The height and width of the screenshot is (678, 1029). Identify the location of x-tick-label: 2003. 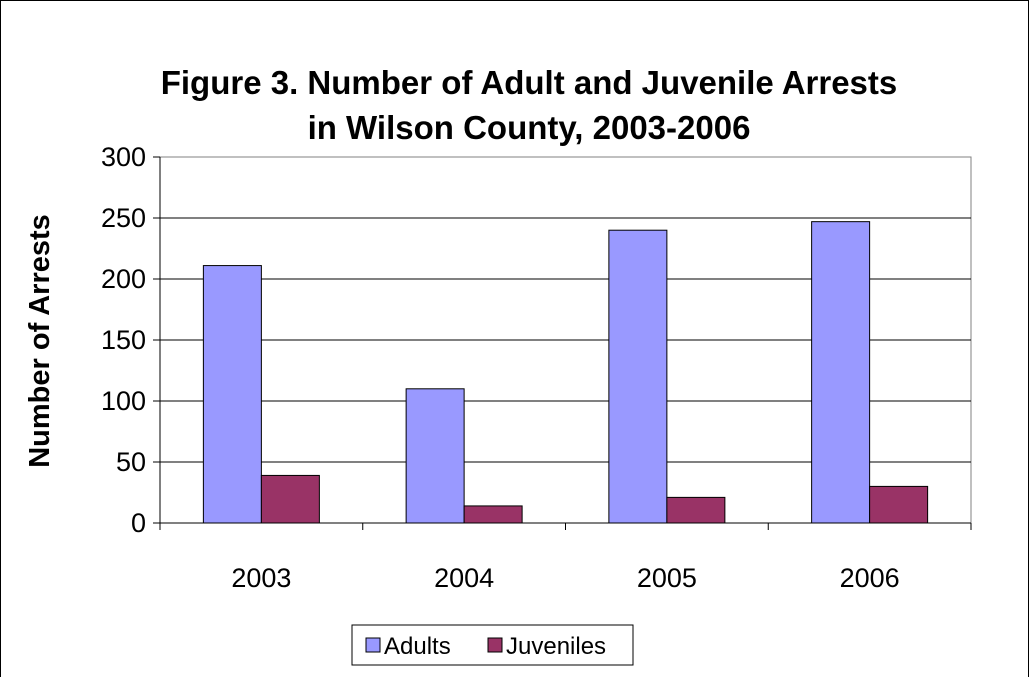
(261, 578).